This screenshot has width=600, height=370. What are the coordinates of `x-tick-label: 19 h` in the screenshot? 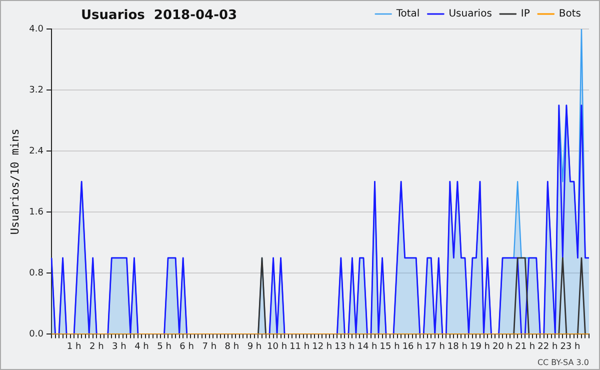 It's located at (480, 347).